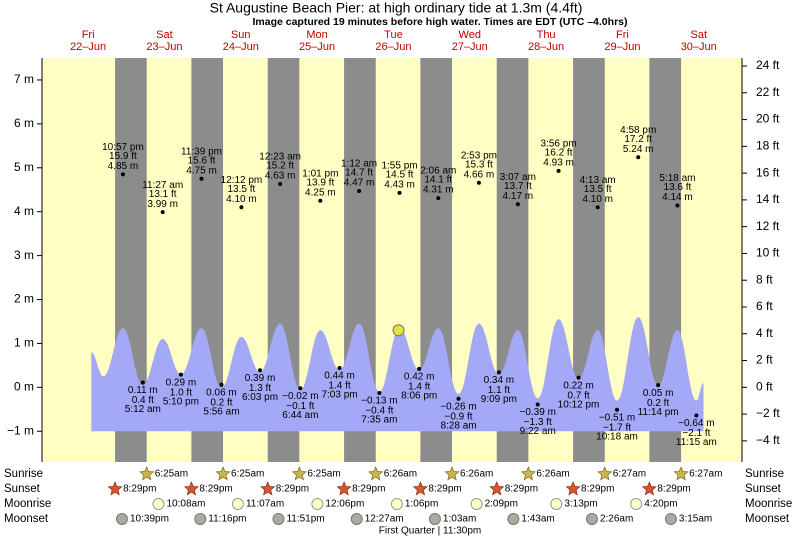 Image resolution: width=793 pixels, height=538 pixels. What do you see at coordinates (768, 226) in the screenshot?
I see `y2-tick-label: 12 ft` at bounding box center [768, 226].